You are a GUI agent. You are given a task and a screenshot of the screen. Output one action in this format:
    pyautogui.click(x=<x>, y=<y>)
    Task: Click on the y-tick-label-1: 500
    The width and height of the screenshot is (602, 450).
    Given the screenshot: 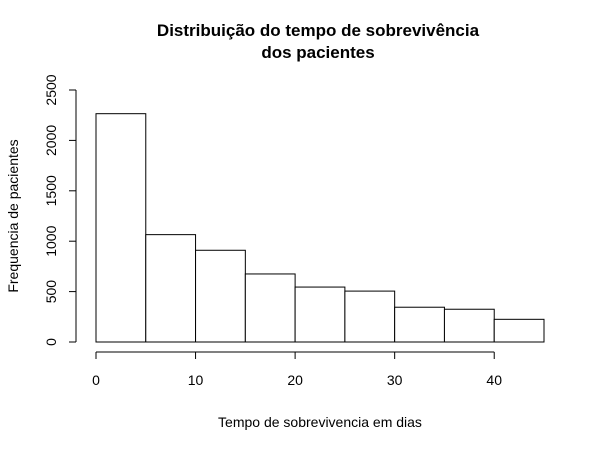 What is the action you would take?
    pyautogui.click(x=51, y=292)
    